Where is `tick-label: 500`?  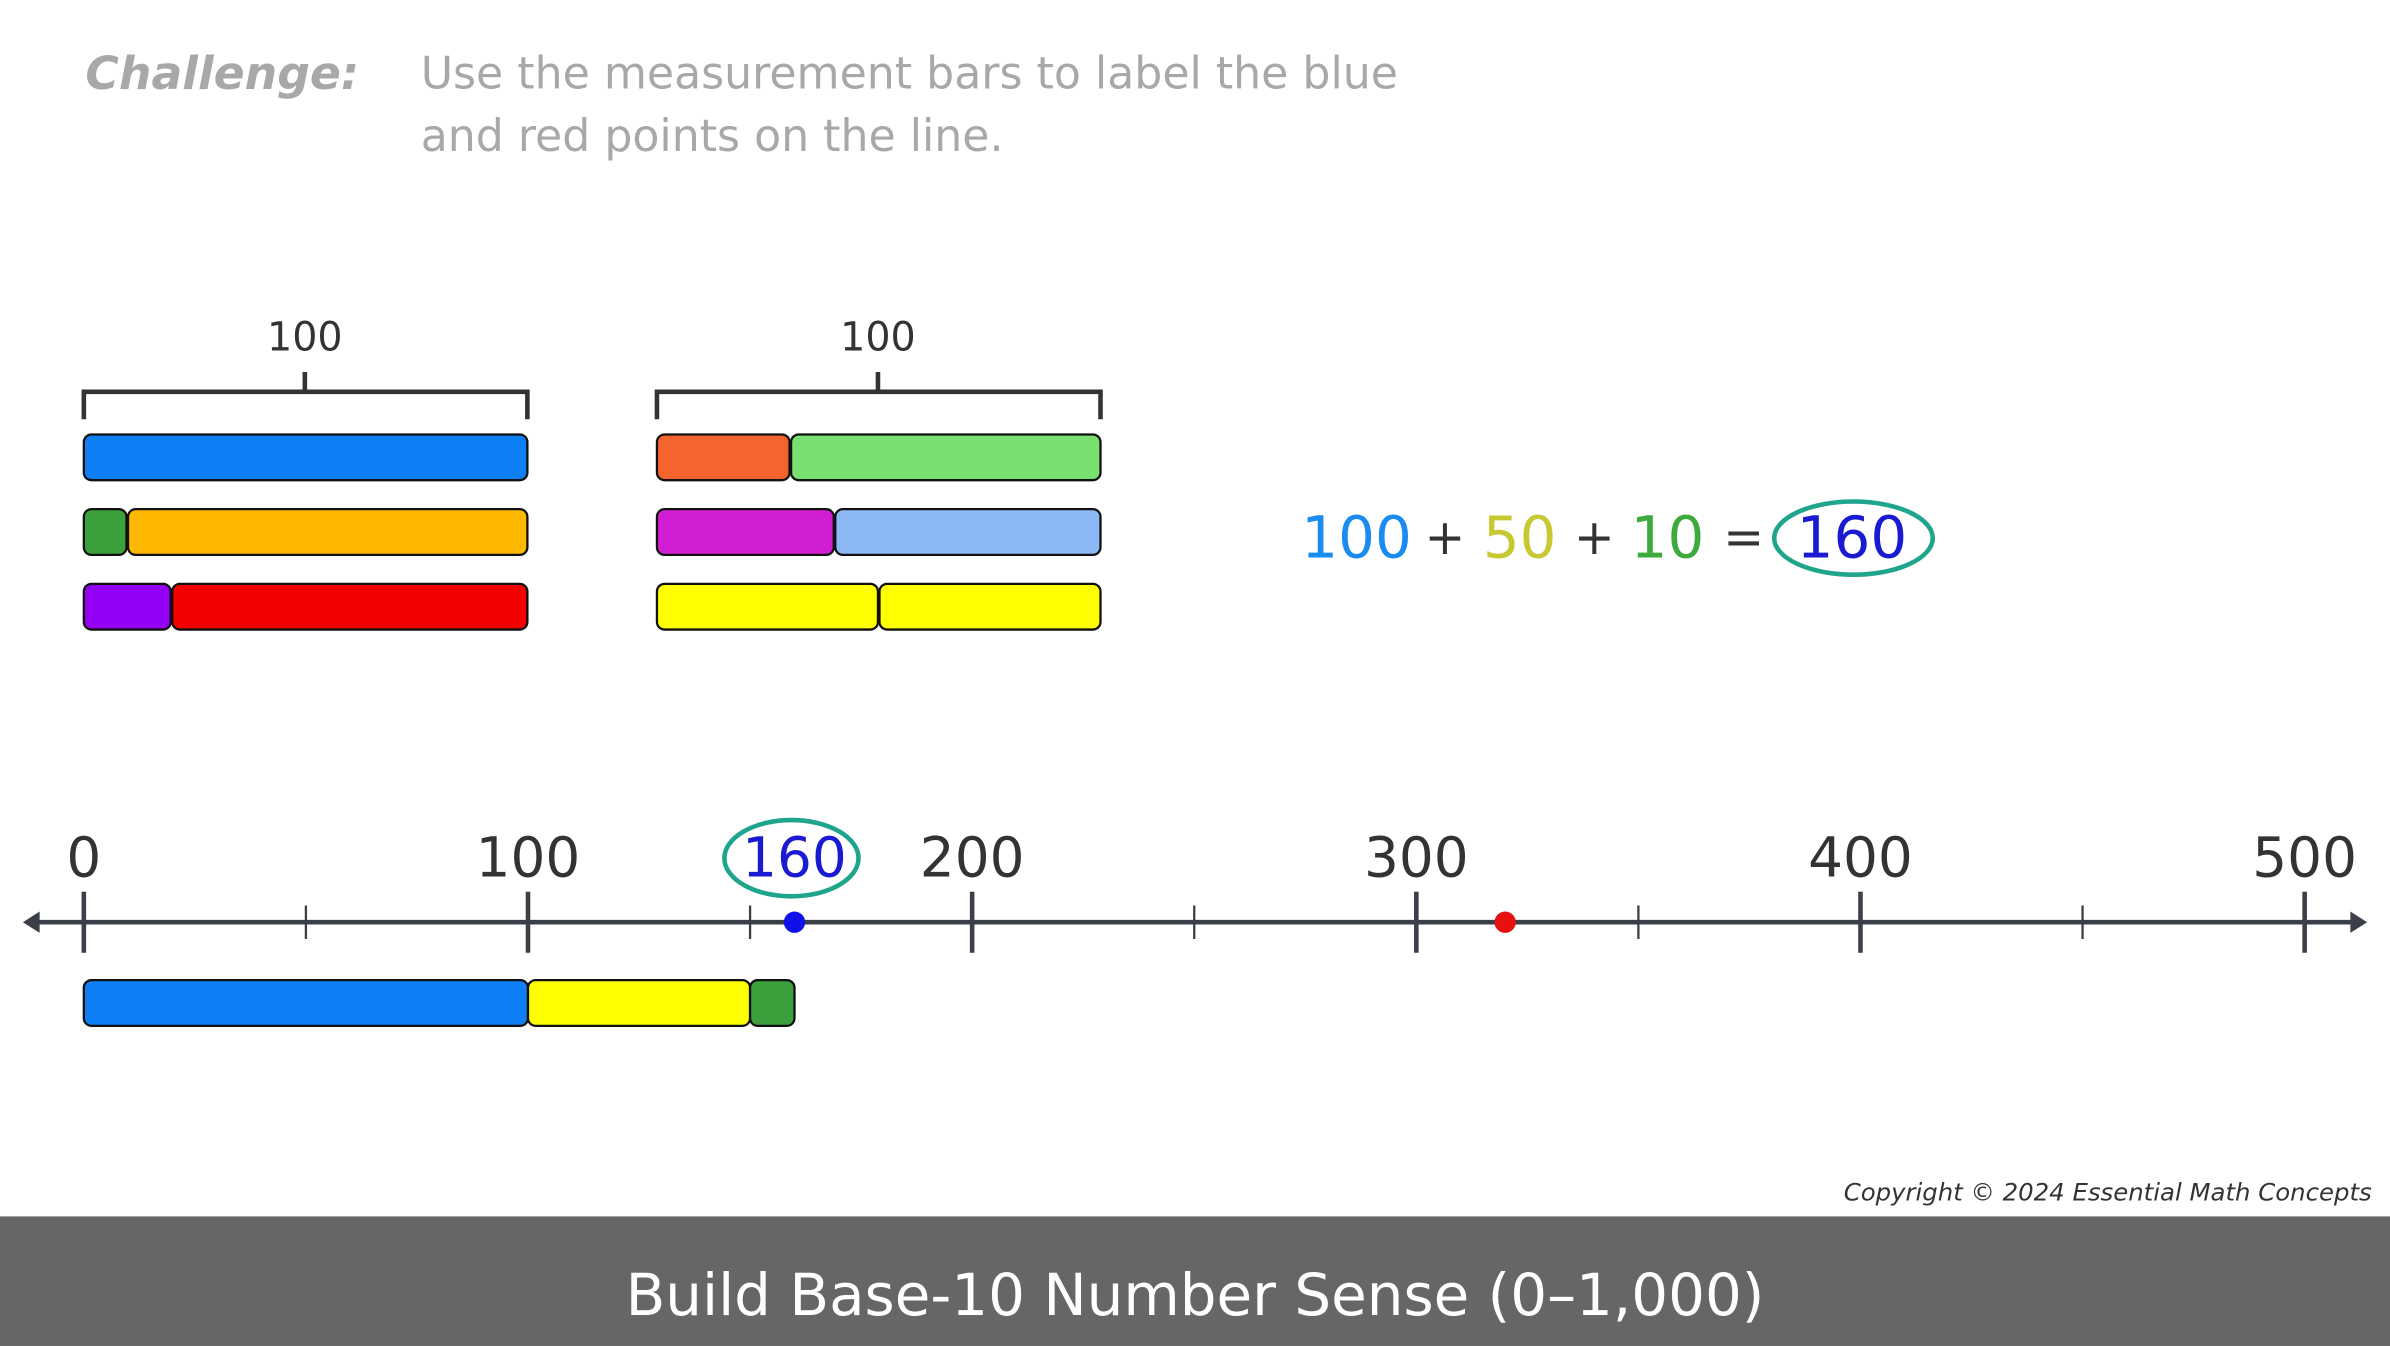 tick-label: 500 is located at coordinates (2304, 857).